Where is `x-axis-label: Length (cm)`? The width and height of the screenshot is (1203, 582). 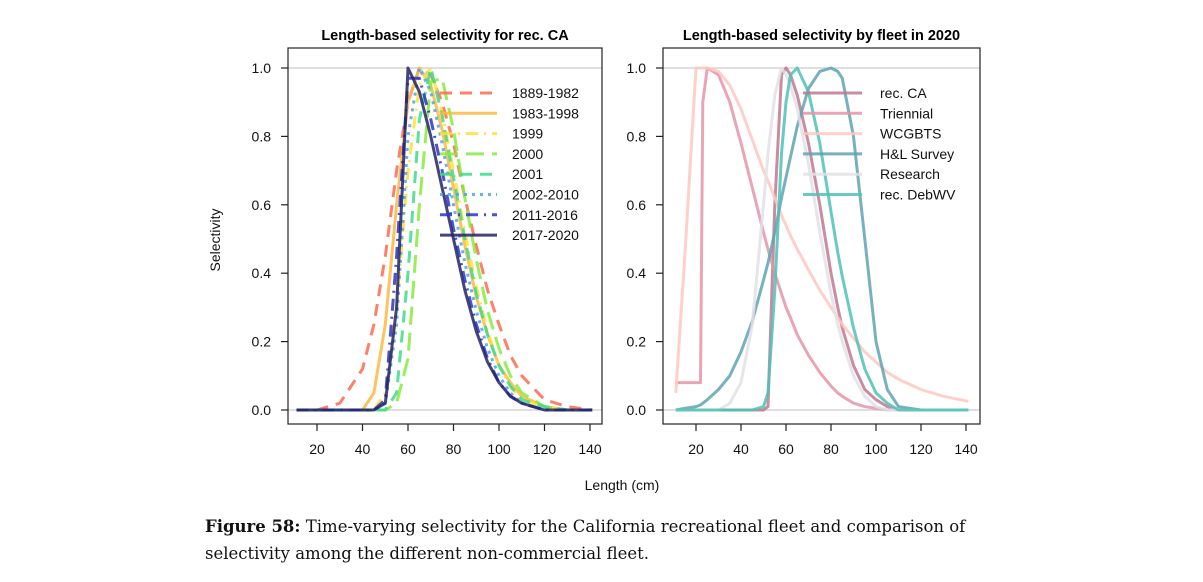 x-axis-label: Length (cm) is located at coordinates (622, 485).